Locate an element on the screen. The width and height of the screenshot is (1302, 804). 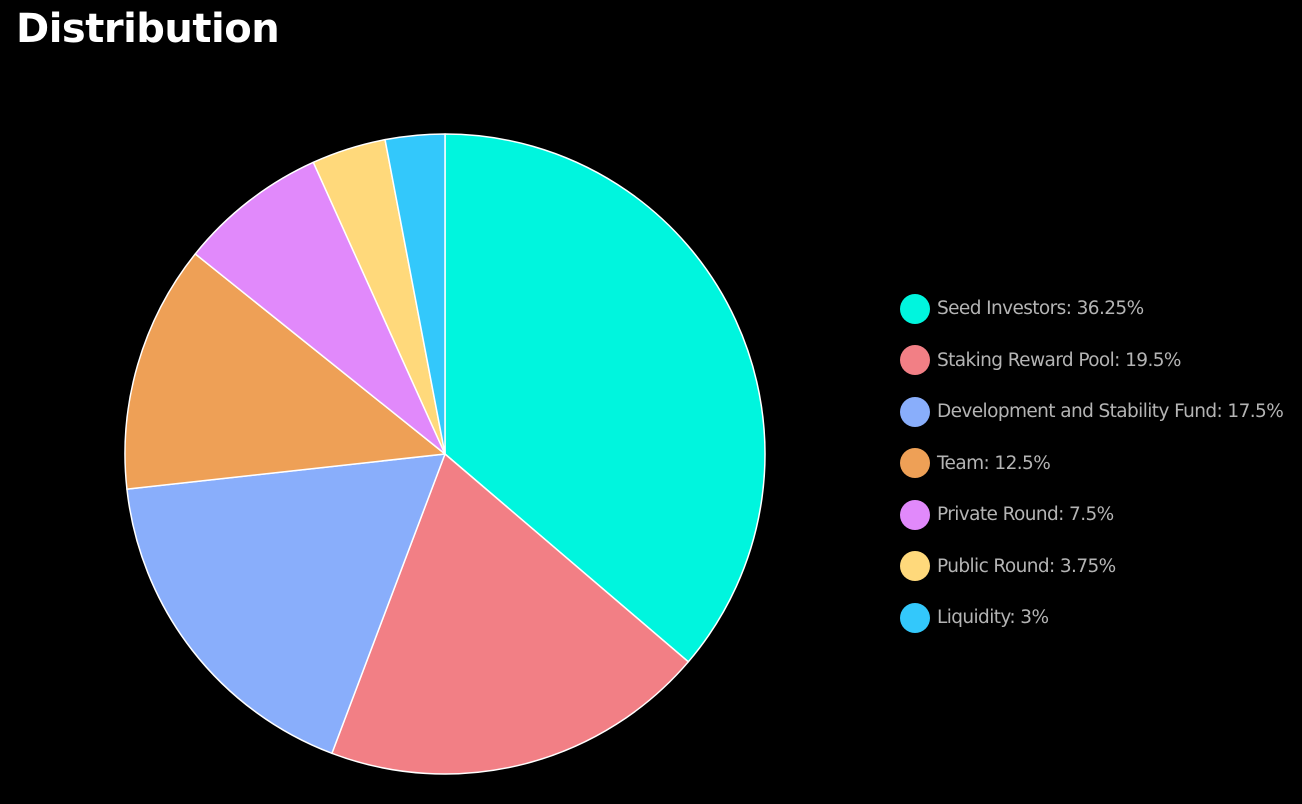
pie-slice-team is located at coordinates (285, 371).